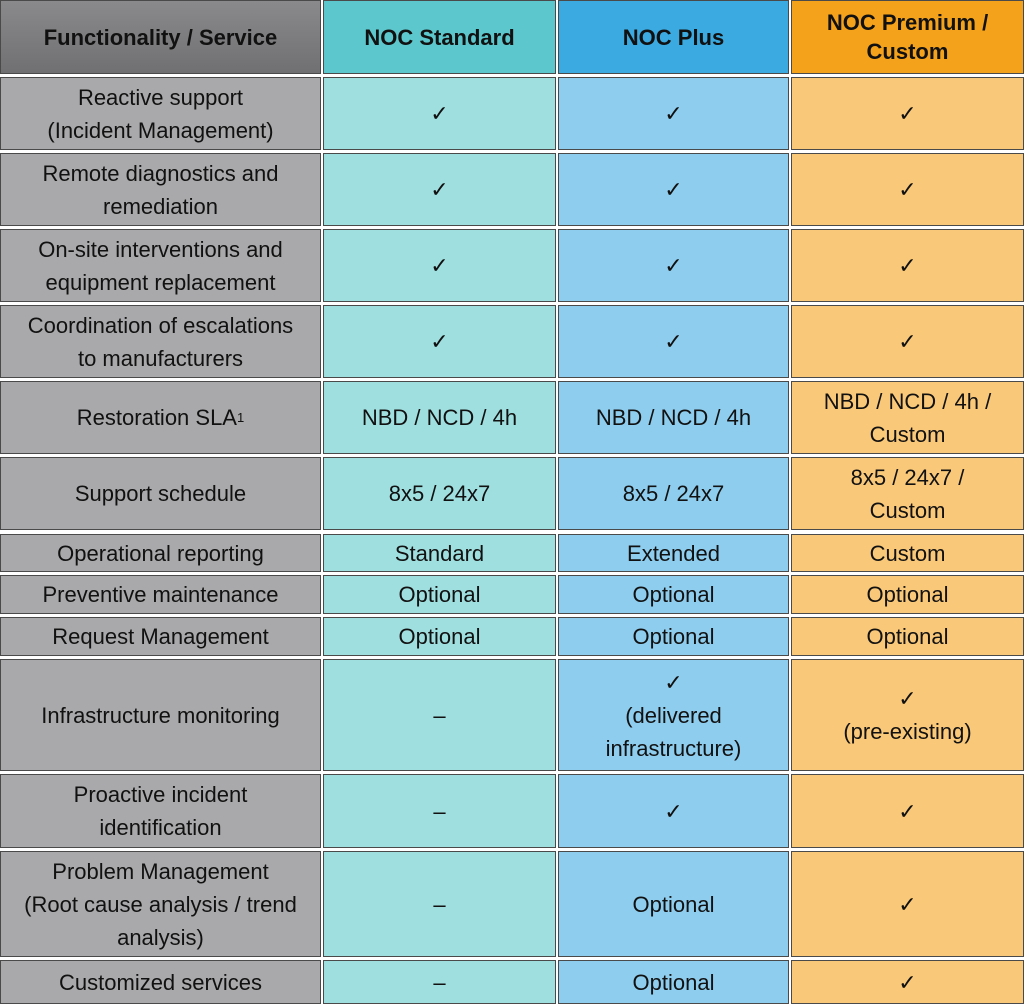 The width and height of the screenshot is (1024, 1007). I want to click on cell-text: Remote diagnostics and remediation, so click(160, 189).